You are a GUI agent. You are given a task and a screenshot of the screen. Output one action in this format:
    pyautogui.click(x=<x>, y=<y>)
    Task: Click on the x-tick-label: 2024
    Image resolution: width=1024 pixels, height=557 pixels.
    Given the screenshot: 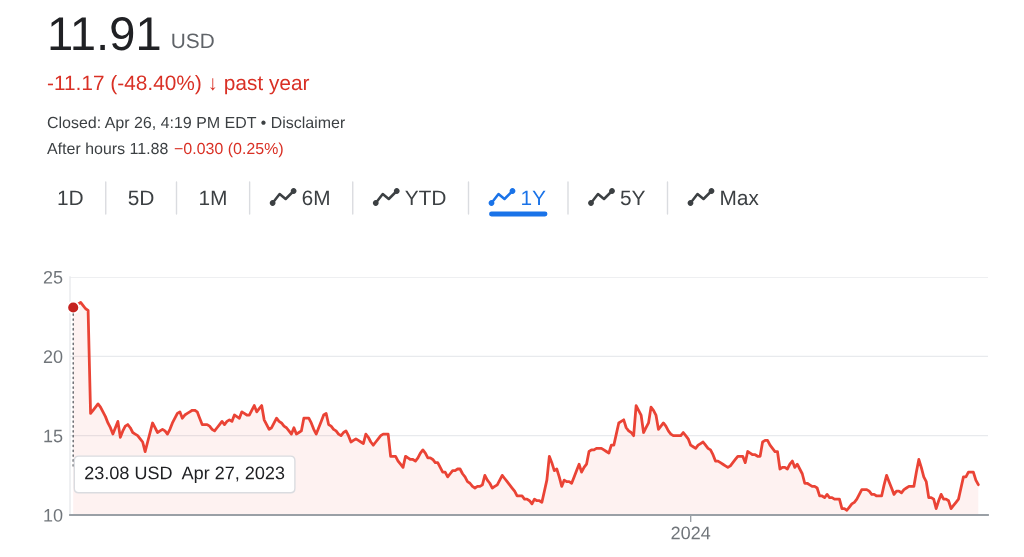 What is the action you would take?
    pyautogui.click(x=691, y=533)
    